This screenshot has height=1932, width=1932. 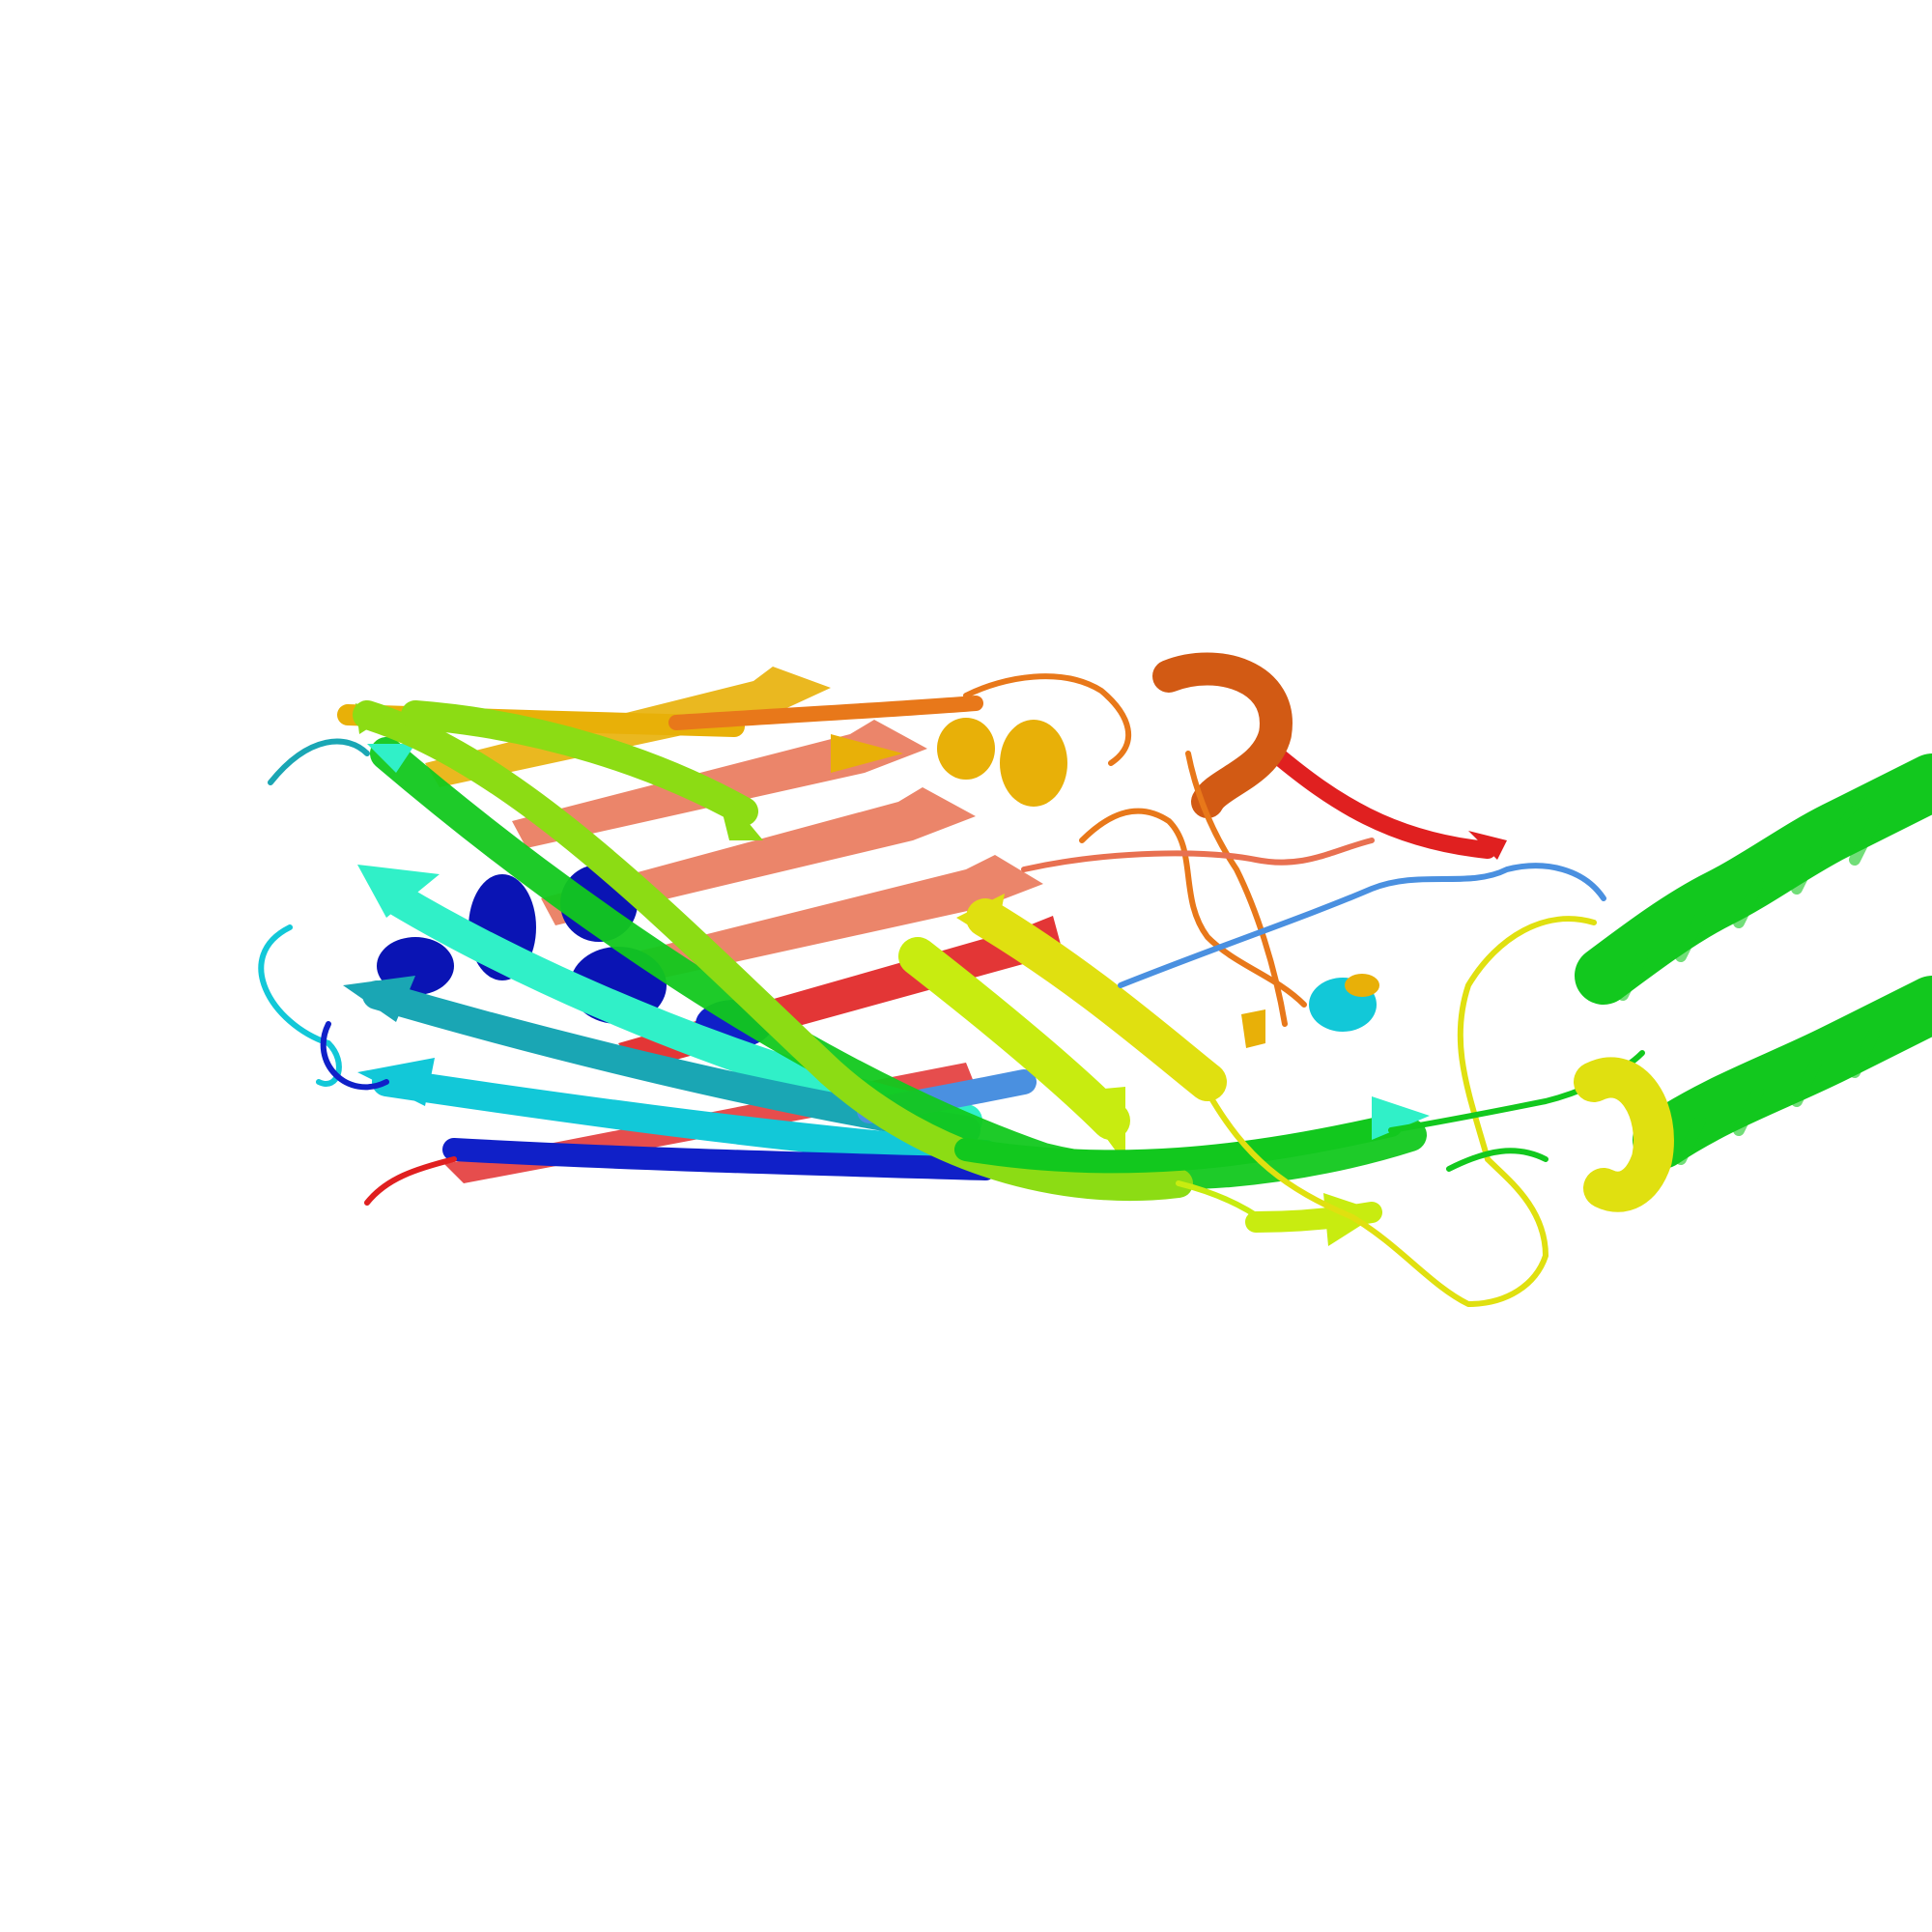 What do you see at coordinates (1362, 925) in the screenshot?
I see `loop-sky-blue` at bounding box center [1362, 925].